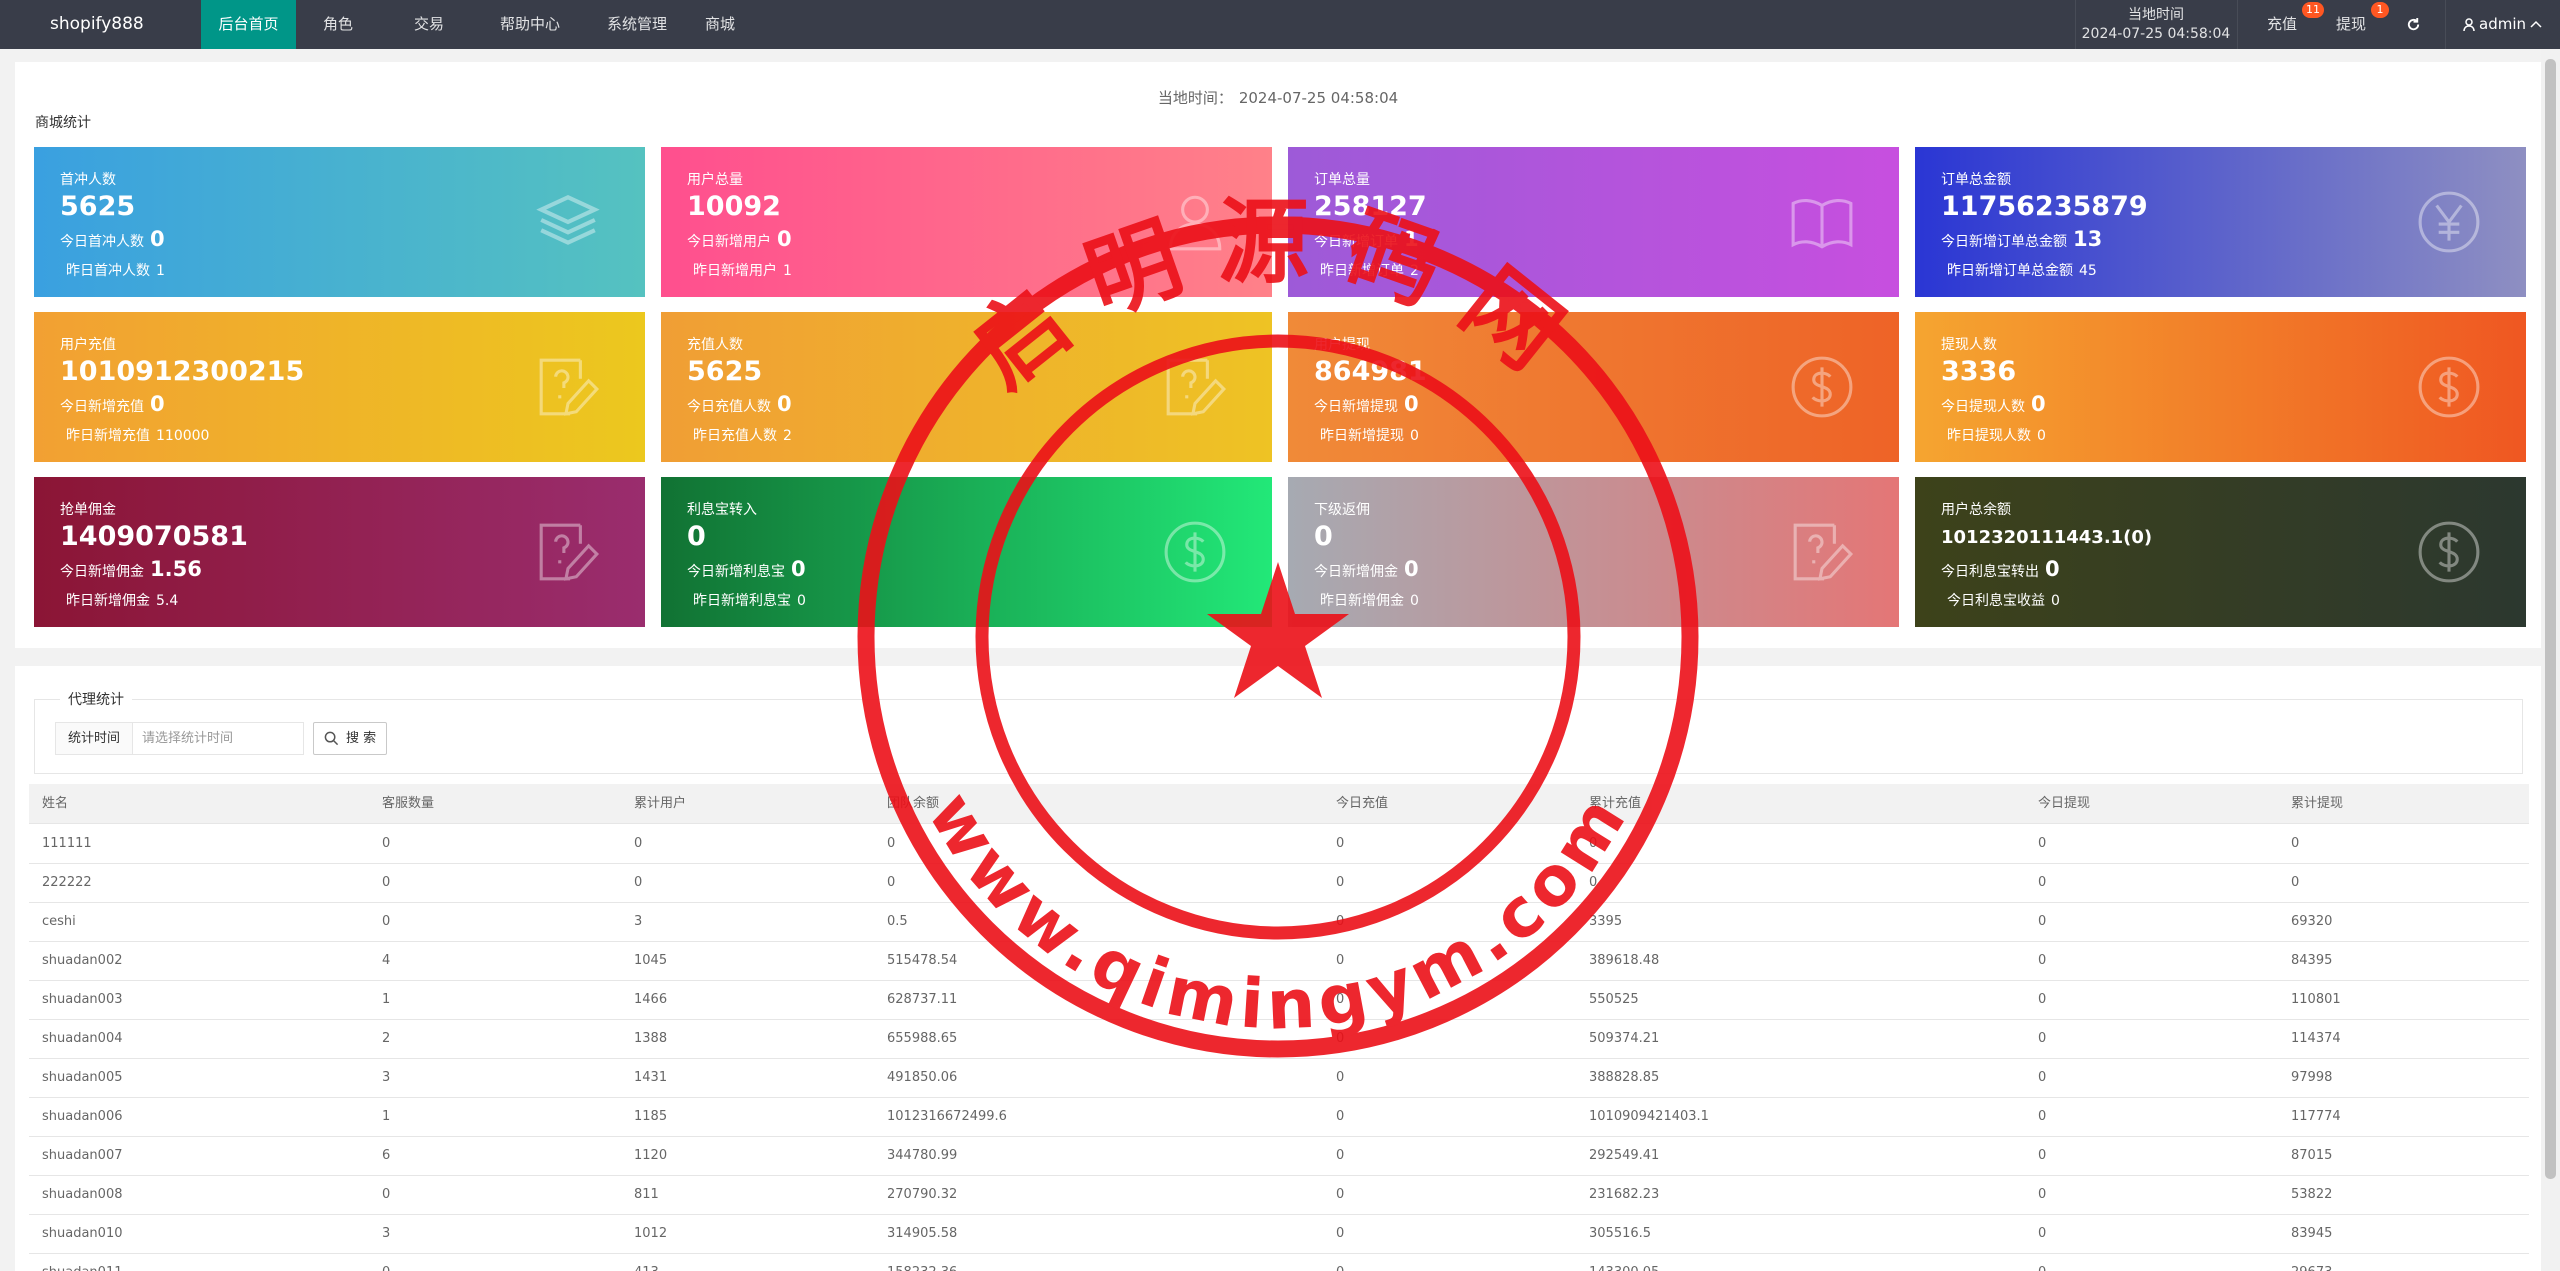  I want to click on card-title: 用户总量, so click(715, 180).